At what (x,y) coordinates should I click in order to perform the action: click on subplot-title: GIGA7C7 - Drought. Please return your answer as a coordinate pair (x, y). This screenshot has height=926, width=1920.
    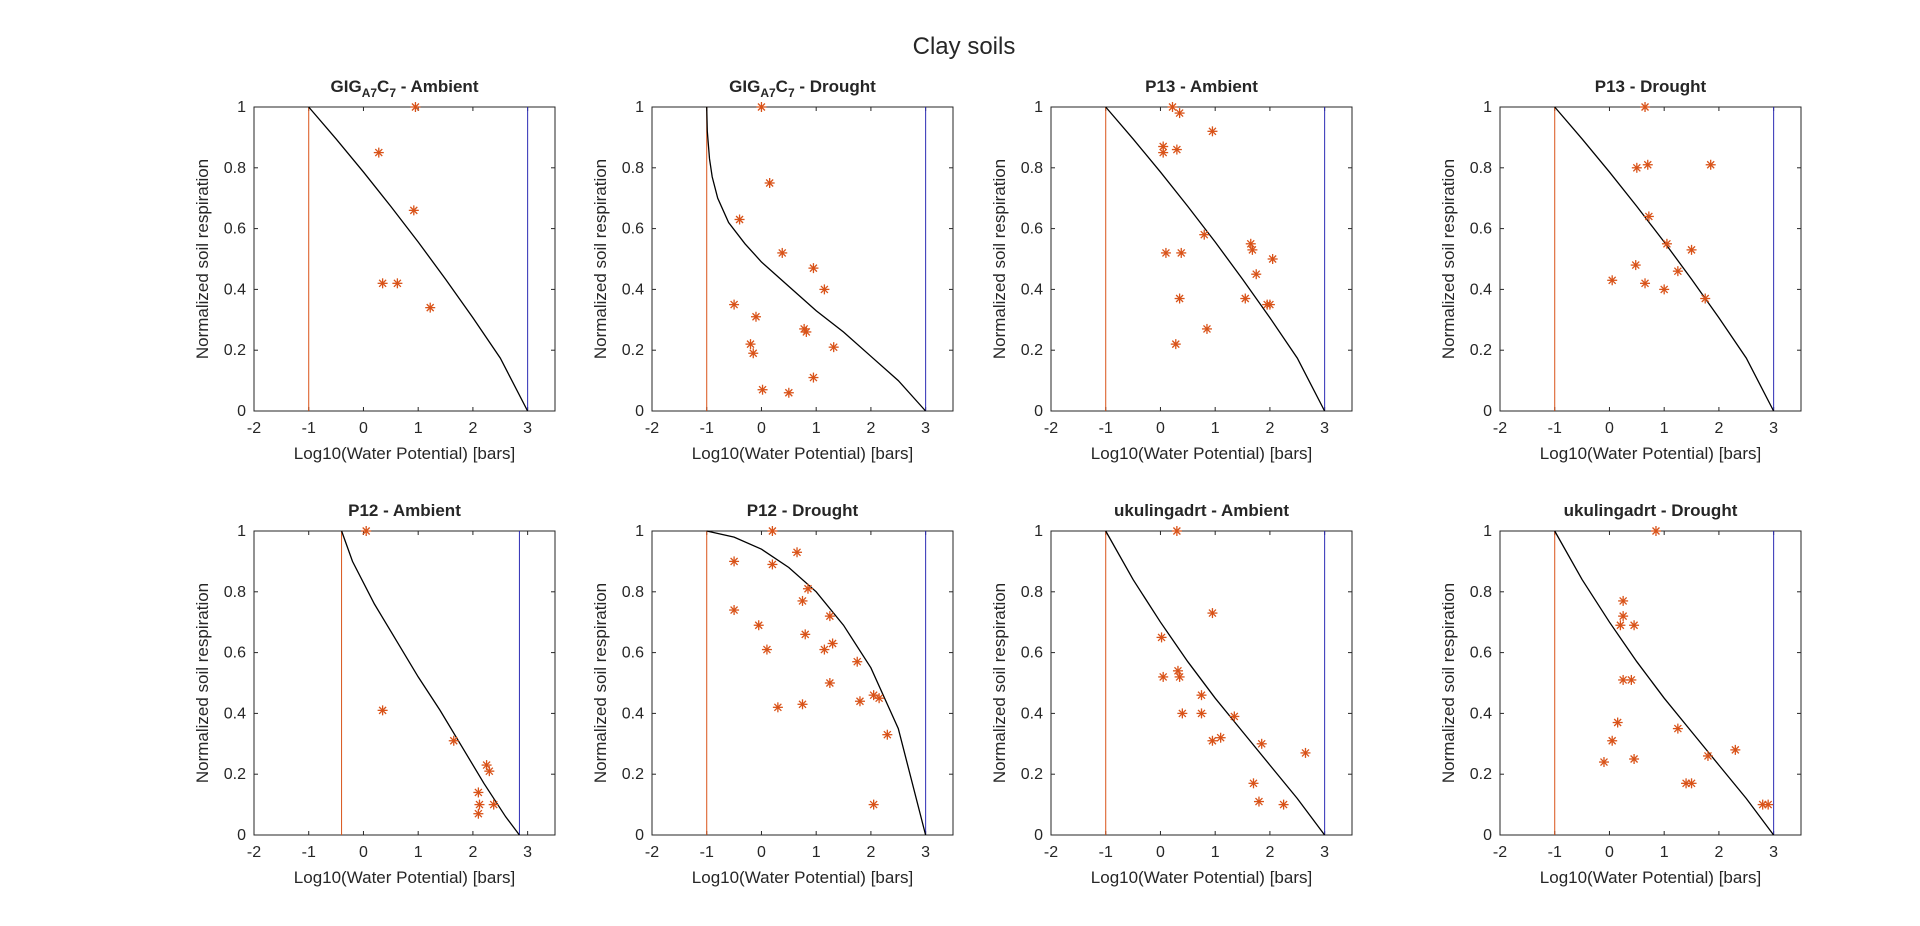
    Looking at the image, I should click on (802, 88).